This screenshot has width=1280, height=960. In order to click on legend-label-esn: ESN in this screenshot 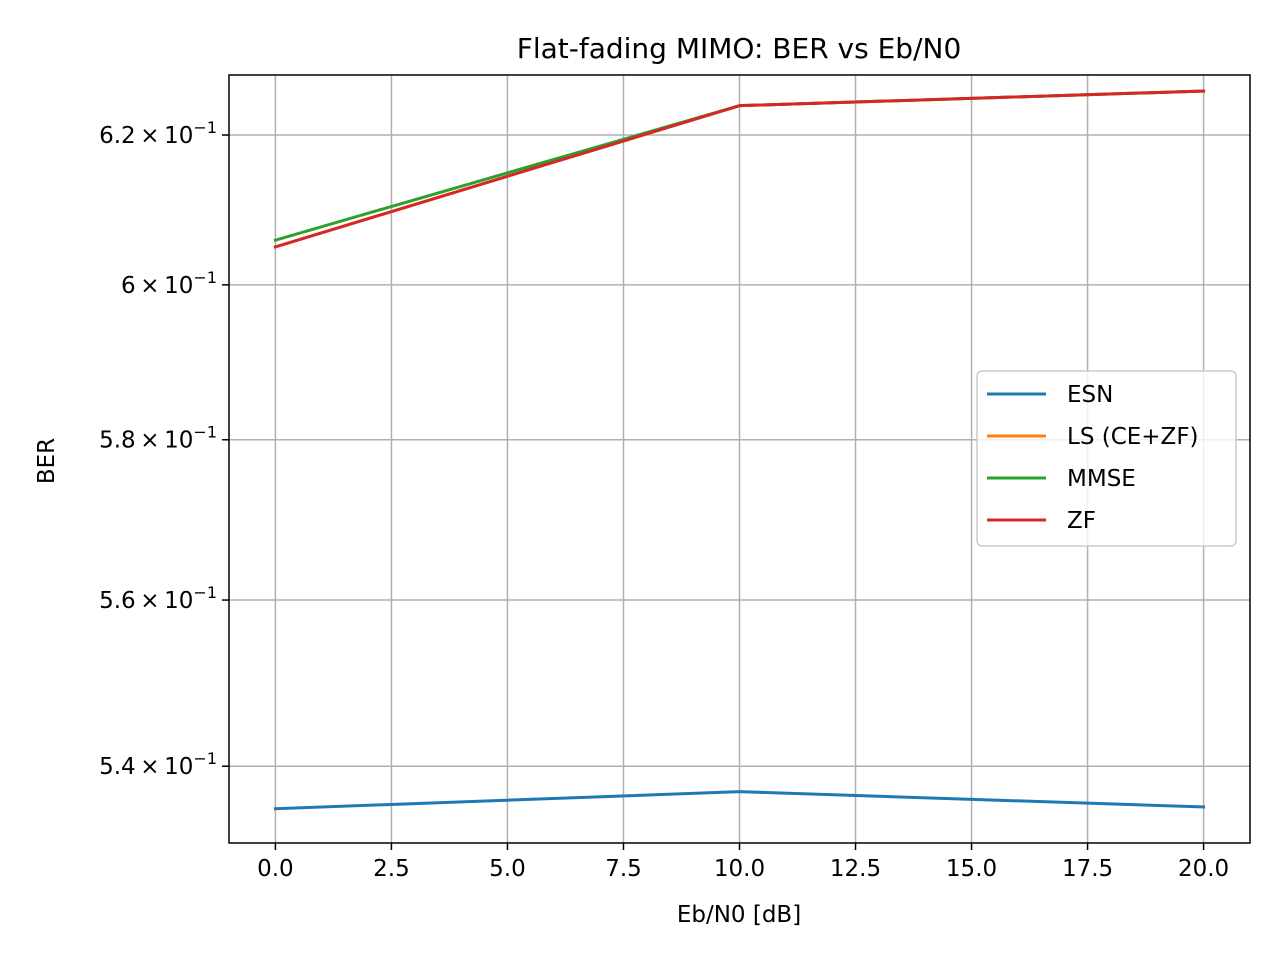, I will do `click(1090, 395)`.